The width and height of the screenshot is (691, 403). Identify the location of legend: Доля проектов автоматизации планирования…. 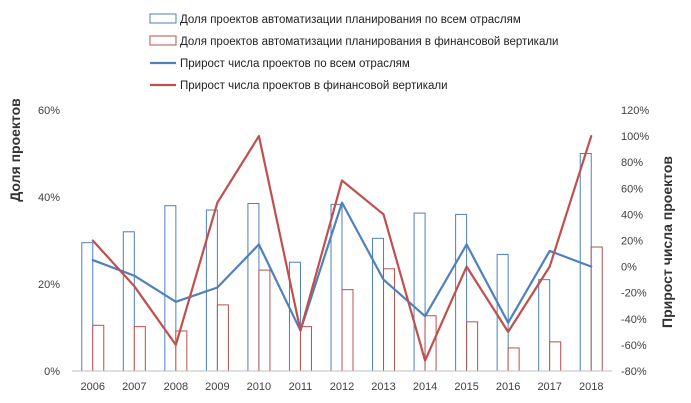
(353, 52).